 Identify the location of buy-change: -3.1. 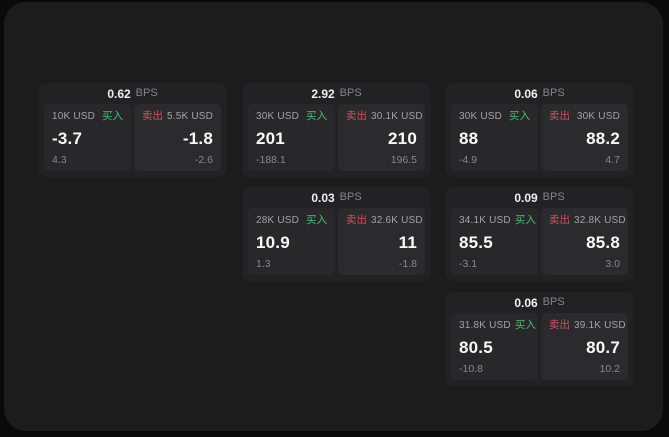
(468, 263).